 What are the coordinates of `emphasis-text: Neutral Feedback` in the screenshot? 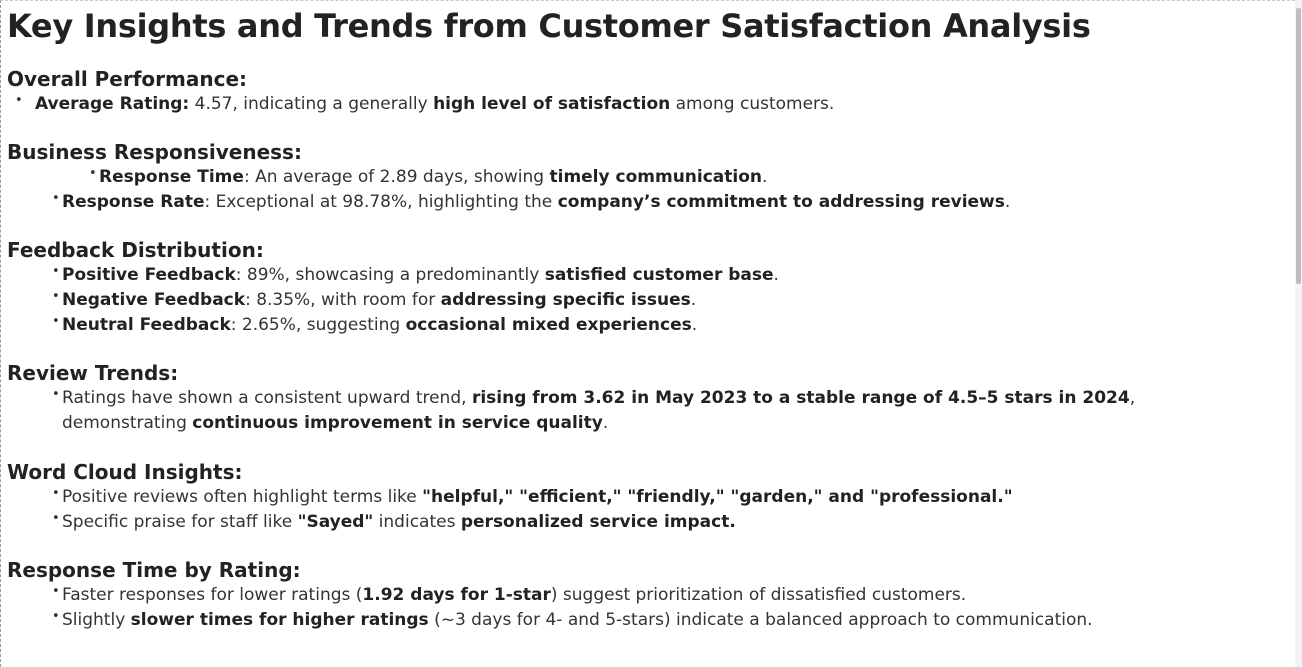 It's located at (146, 325).